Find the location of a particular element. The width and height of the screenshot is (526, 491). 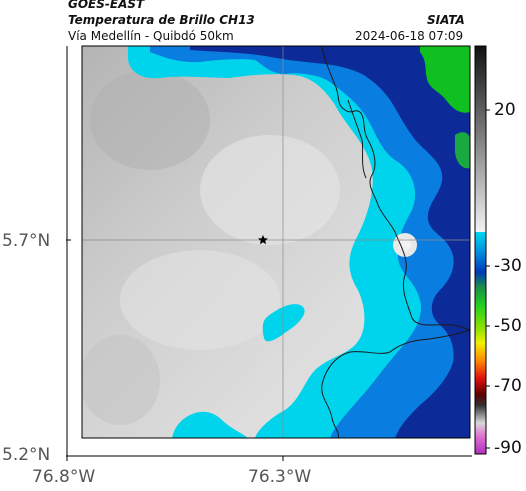

colorbar-label-minus30: -30 is located at coordinates (508, 266).